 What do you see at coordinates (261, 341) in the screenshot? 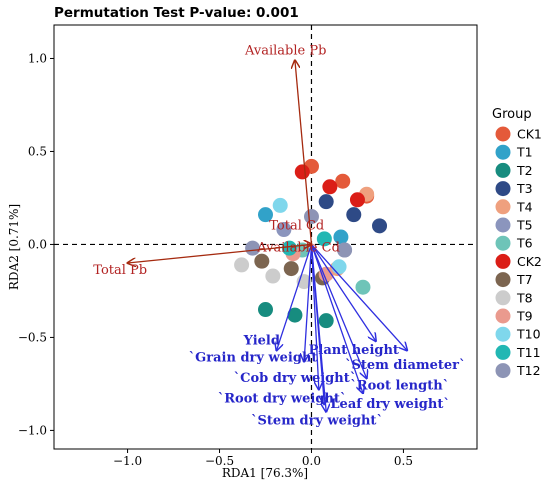
I see `trait-arrow-label: Yield` at bounding box center [261, 341].